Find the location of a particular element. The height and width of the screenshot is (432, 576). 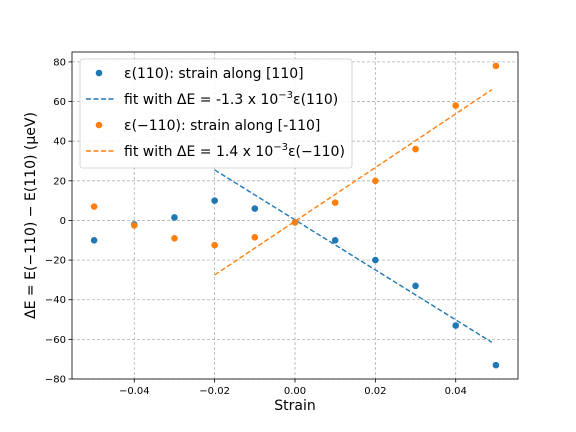

y-tick-label: 80 is located at coordinates (59, 62).